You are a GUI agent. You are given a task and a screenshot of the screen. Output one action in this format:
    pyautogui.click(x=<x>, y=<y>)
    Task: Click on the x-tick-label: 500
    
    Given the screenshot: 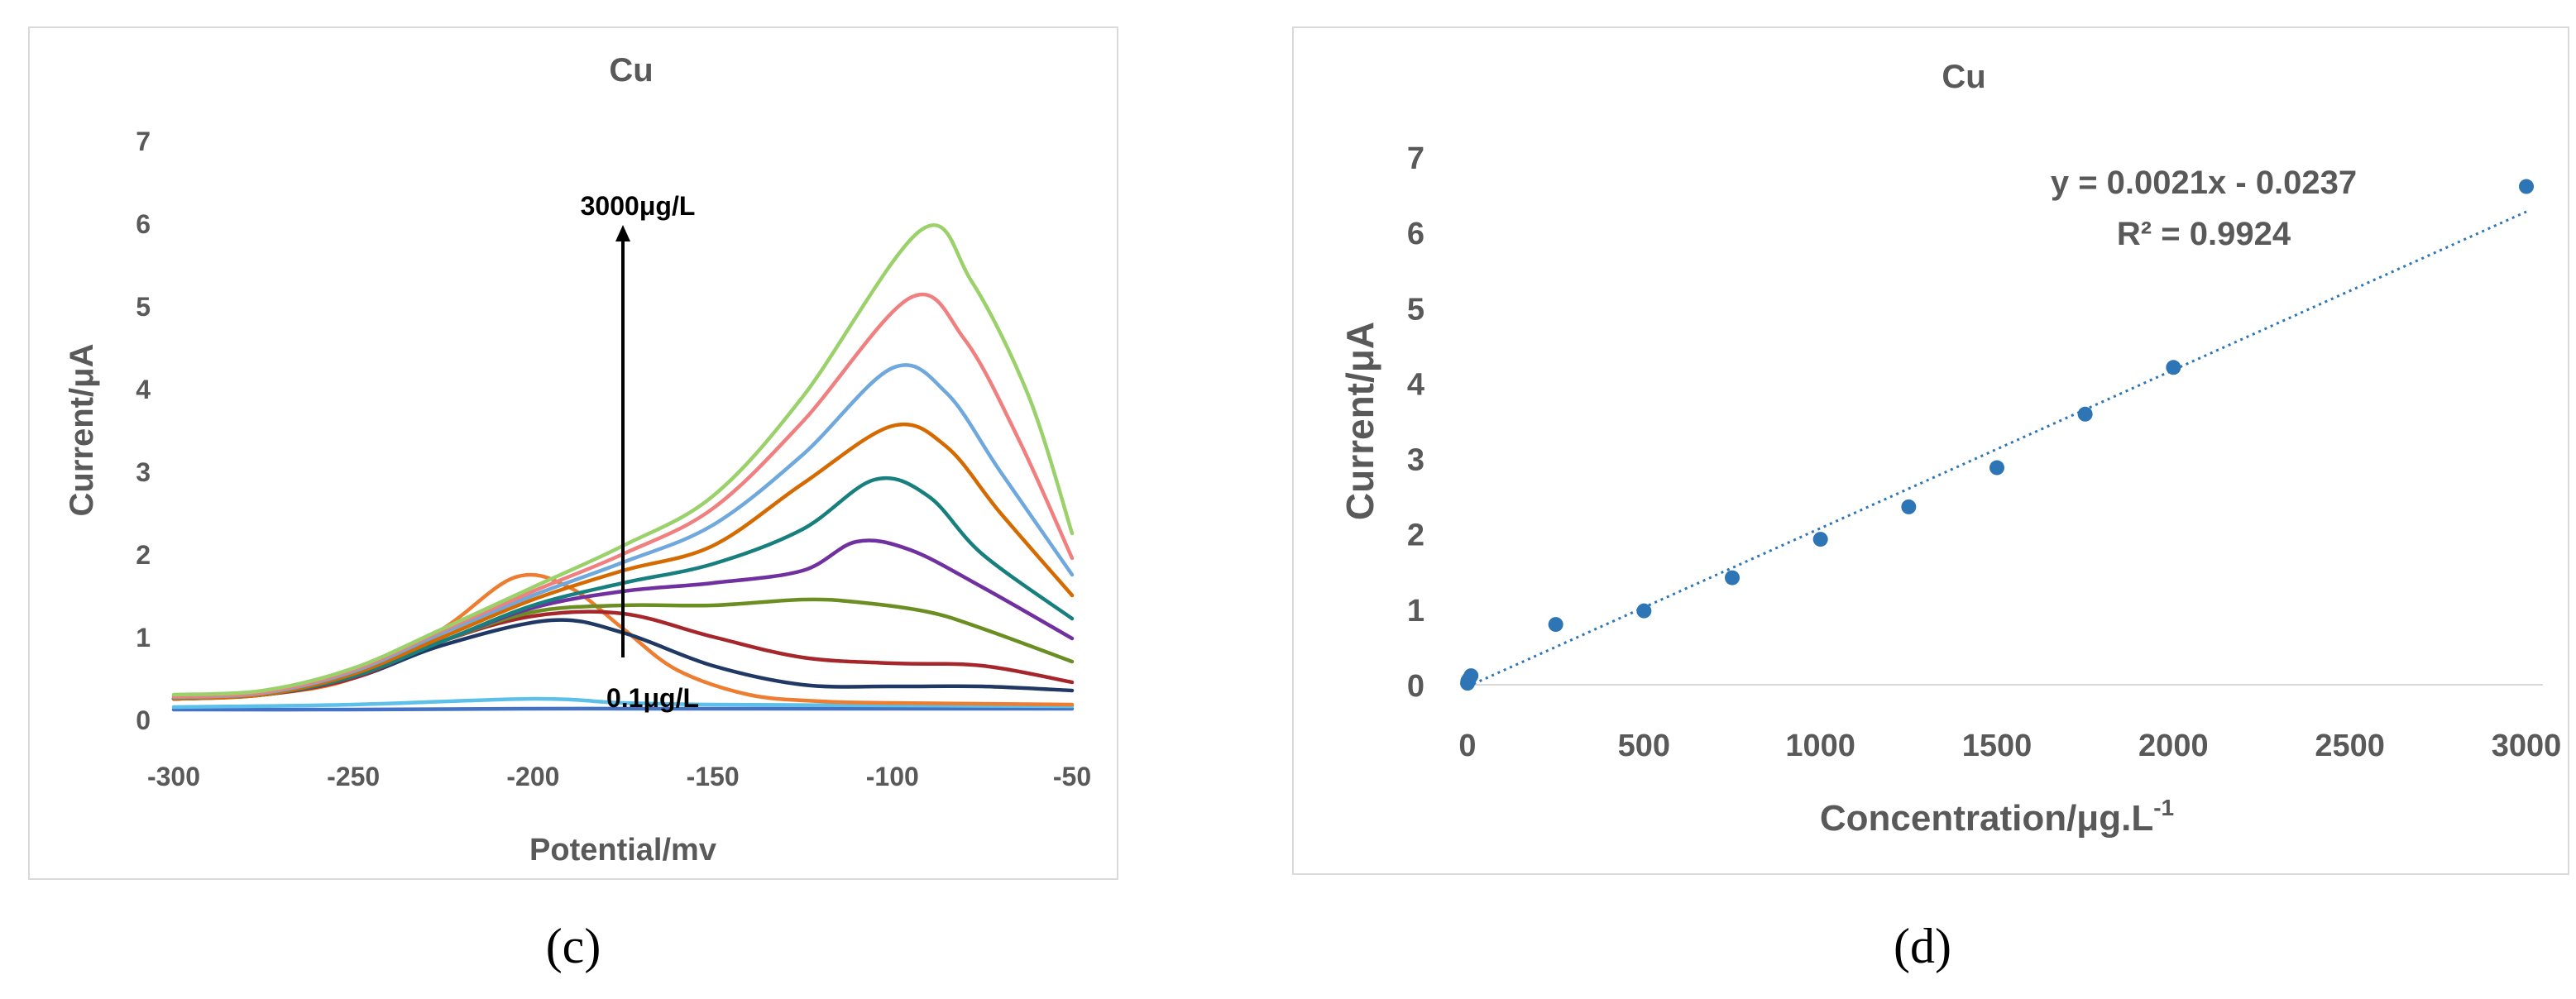 What is the action you would take?
    pyautogui.click(x=1644, y=746)
    